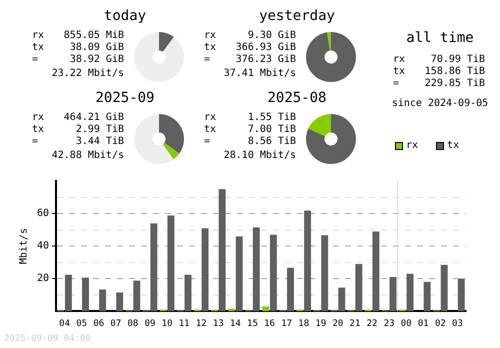 Image resolution: width=500 pixels, height=348 pixels. Describe the element at coordinates (24, 246) in the screenshot. I see `y-axis-title: Mbit/s` at that location.